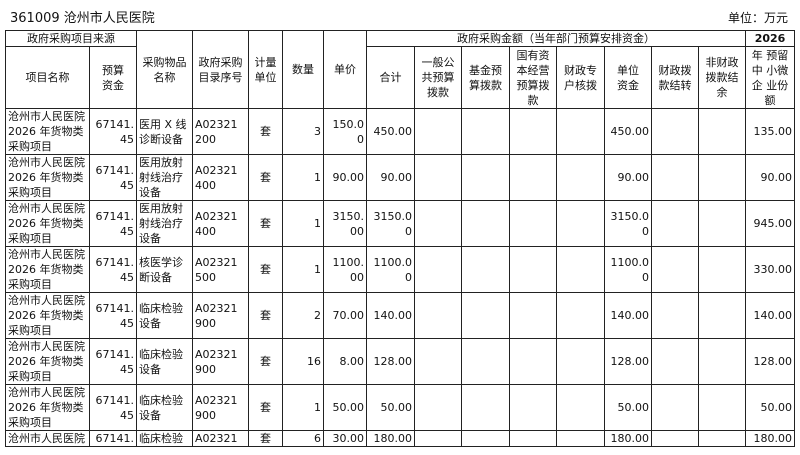 The height and width of the screenshot is (455, 800). Describe the element at coordinates (770, 177) in the screenshot. I see `table-cell: 90.00` at that location.